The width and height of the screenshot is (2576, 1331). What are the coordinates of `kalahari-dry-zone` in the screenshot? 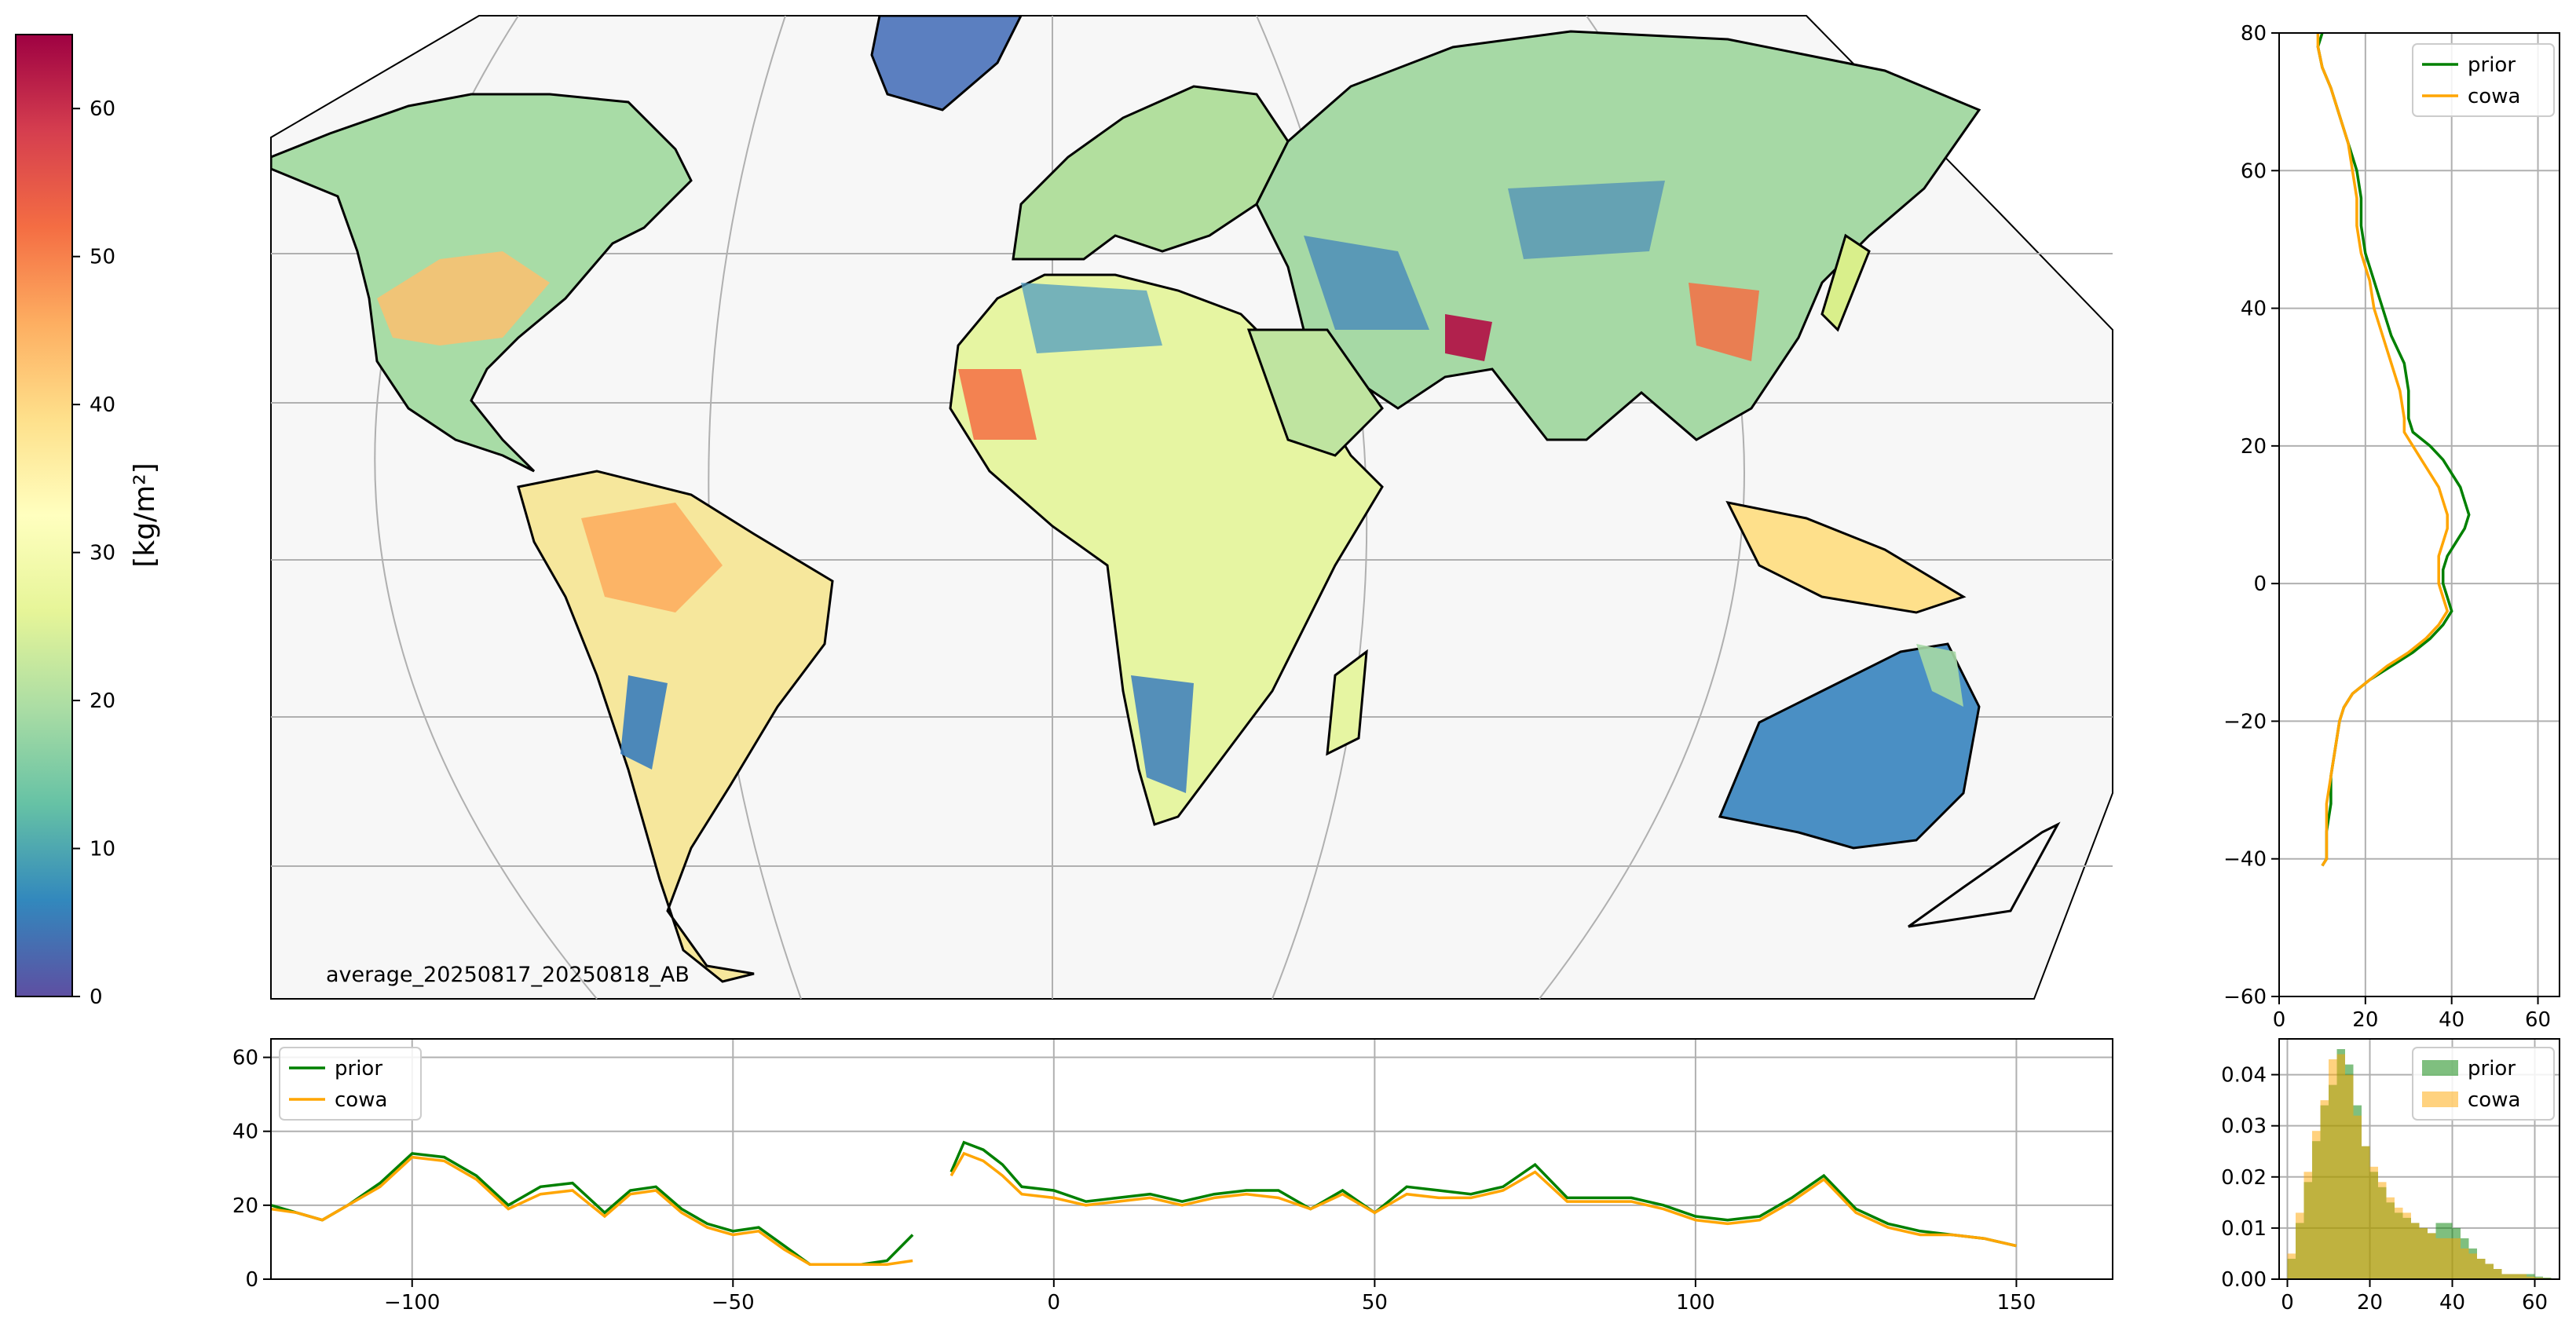 It's located at (1163, 734).